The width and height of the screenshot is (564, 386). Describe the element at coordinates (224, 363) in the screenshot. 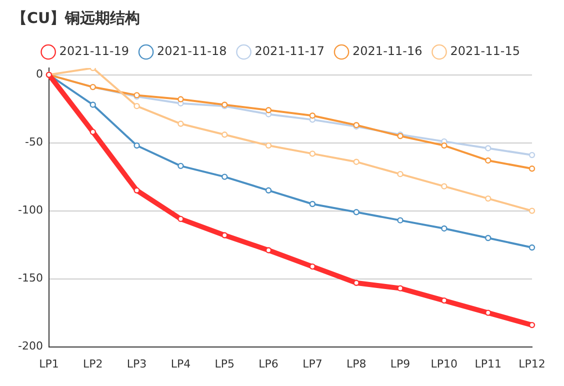

I see `x-tick-label: LP5` at that location.